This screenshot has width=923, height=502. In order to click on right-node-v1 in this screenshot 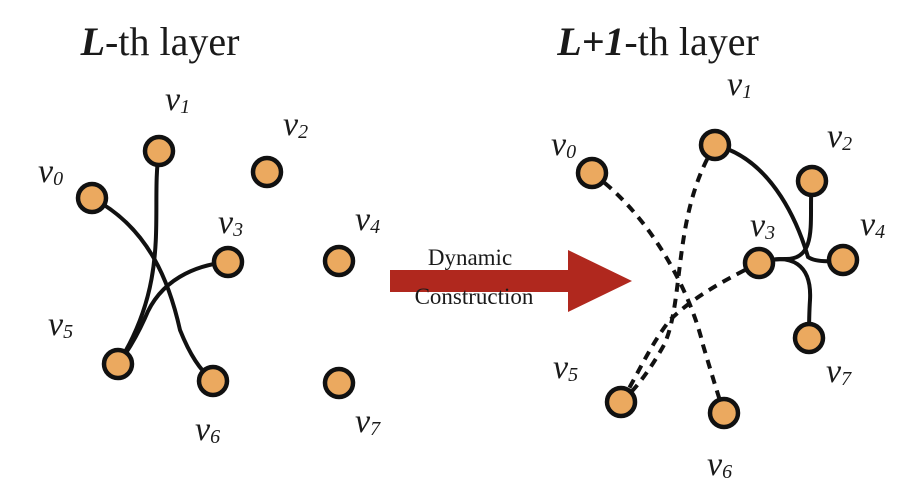, I will do `click(715, 145)`.